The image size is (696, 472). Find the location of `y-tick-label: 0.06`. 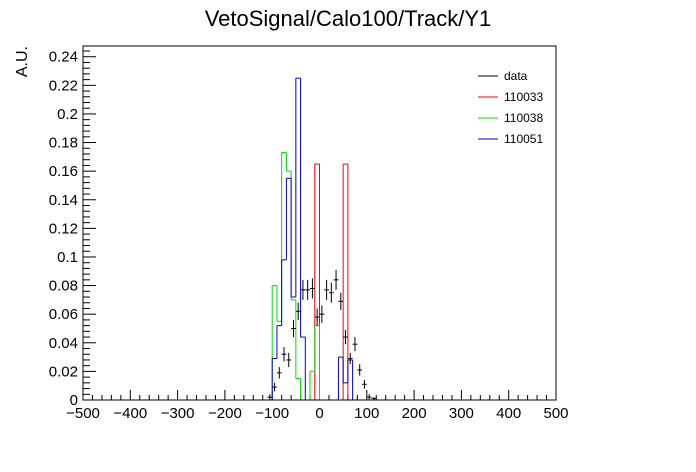

y-tick-label: 0.06 is located at coordinates (63, 314).